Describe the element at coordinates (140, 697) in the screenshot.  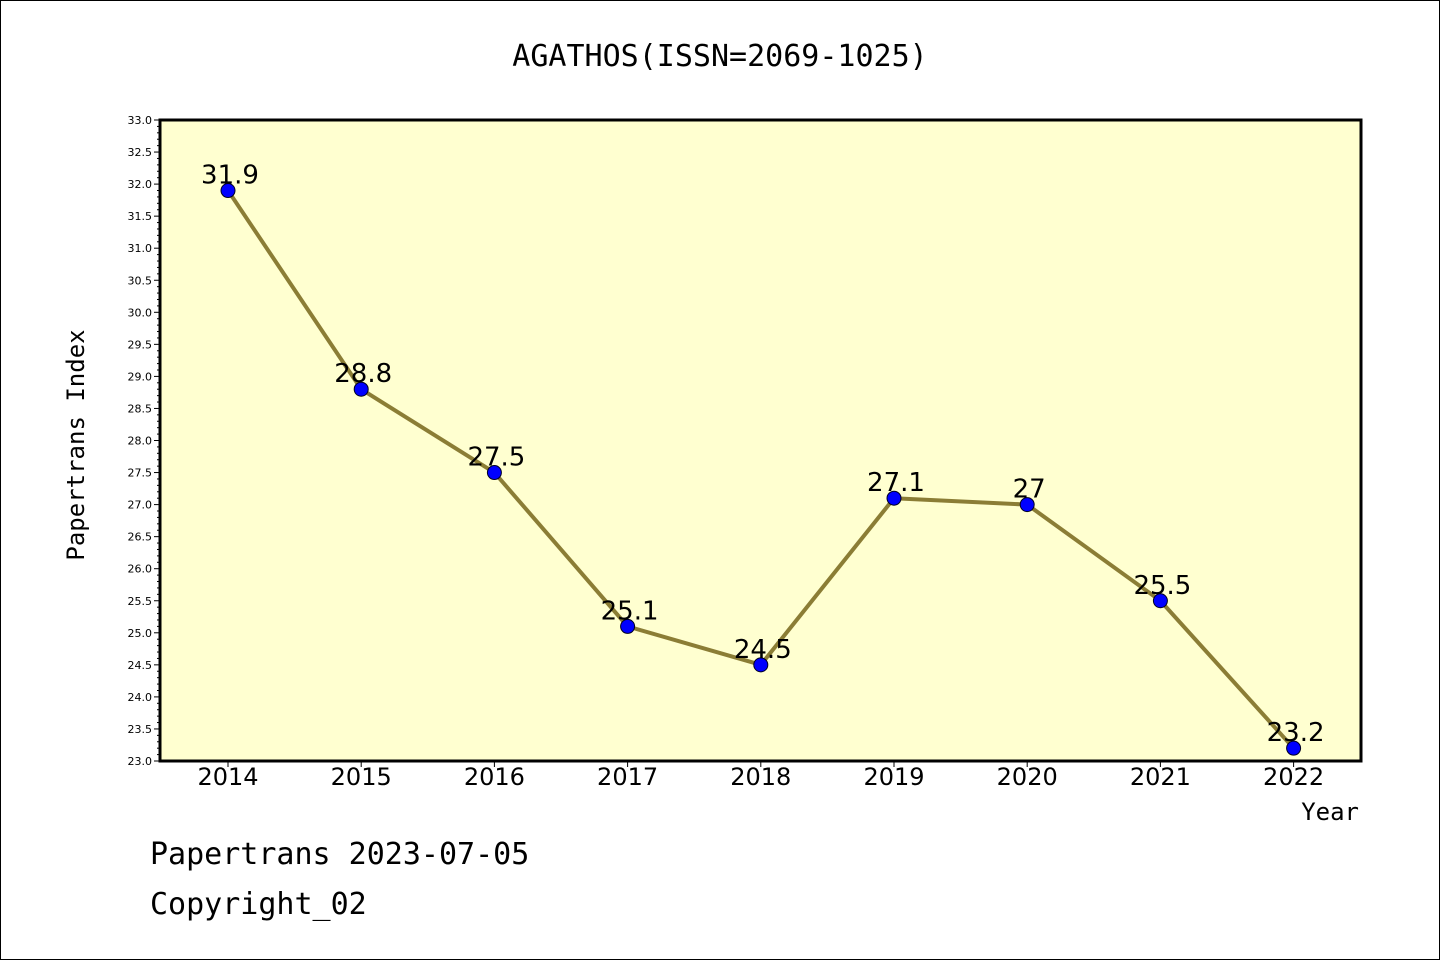
I see `y-tick-label: 24.0` at that location.